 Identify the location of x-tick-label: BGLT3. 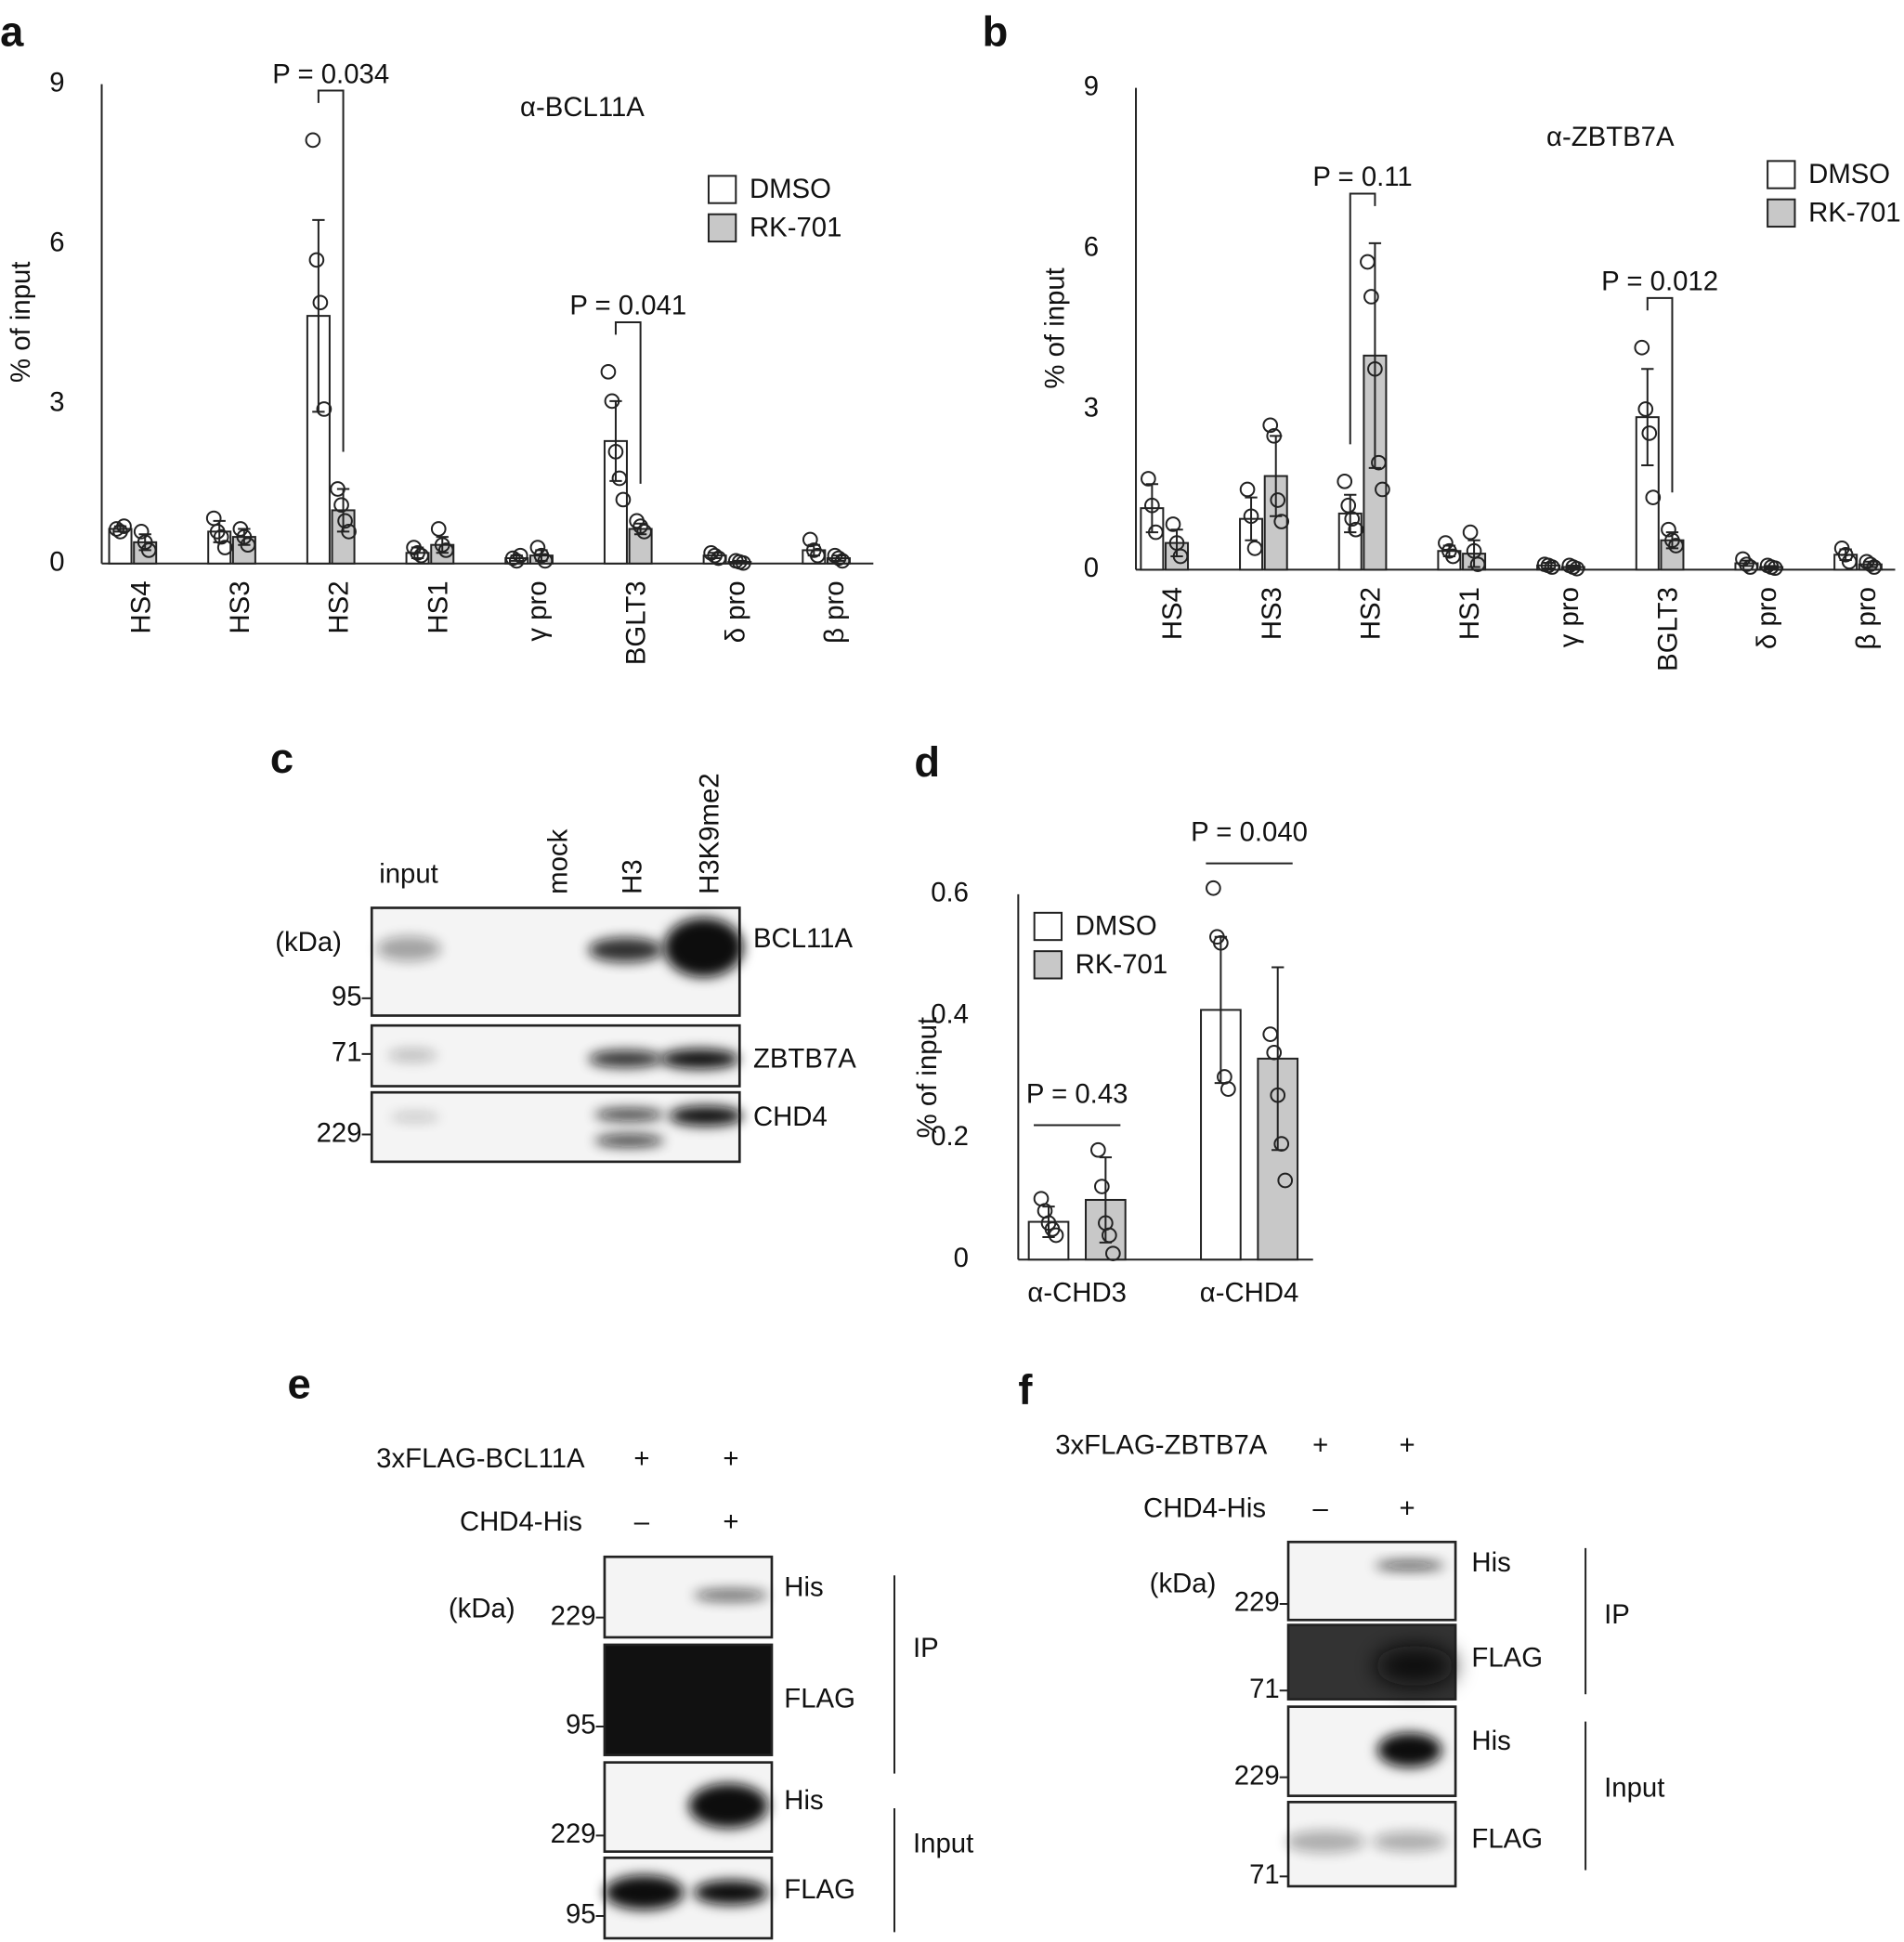
(1668, 629).